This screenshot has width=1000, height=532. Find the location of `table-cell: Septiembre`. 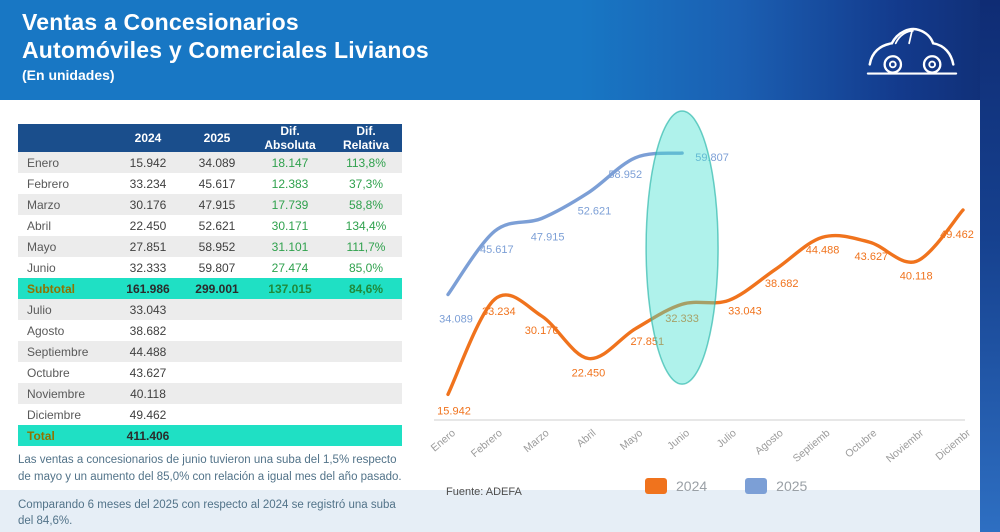

table-cell: Septiembre is located at coordinates (58, 351).